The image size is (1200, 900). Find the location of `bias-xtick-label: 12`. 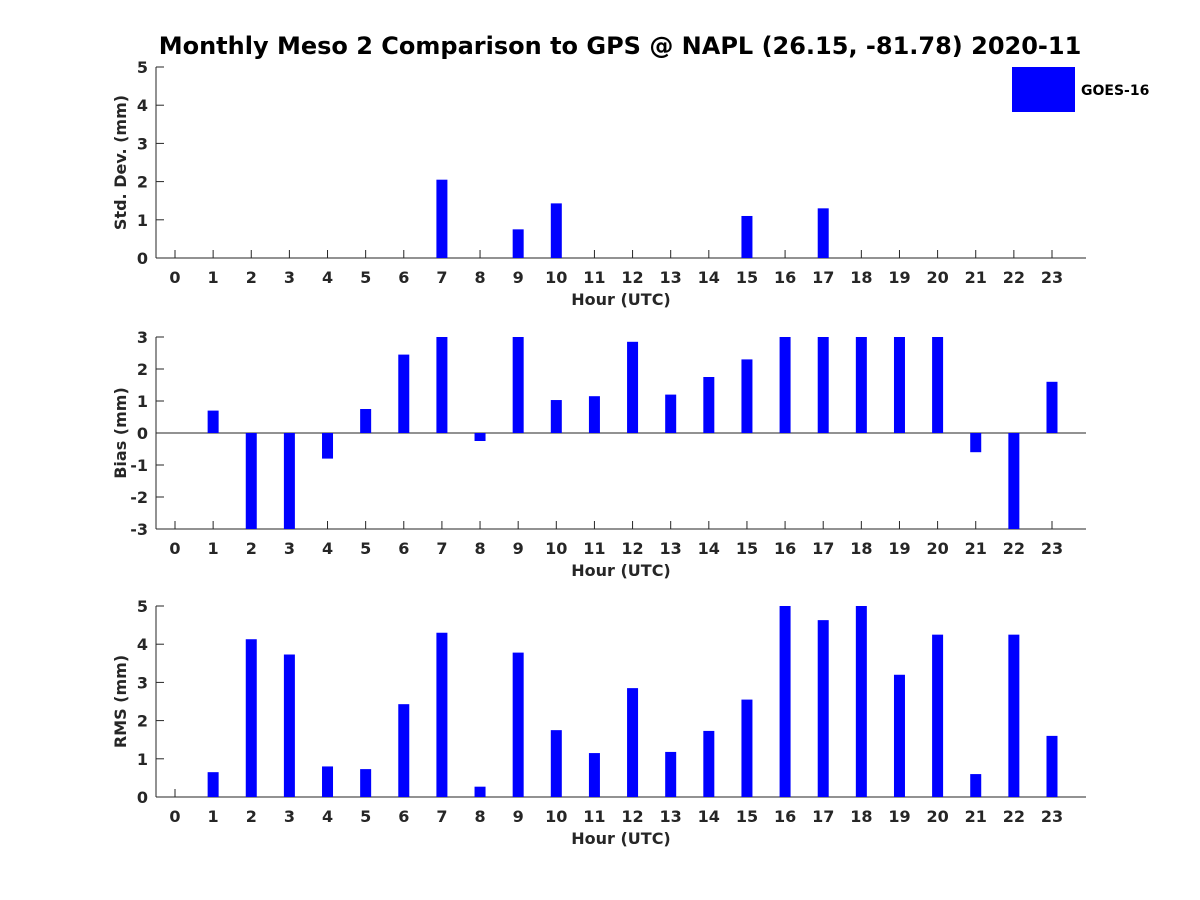

bias-xtick-label: 12 is located at coordinates (632, 548).